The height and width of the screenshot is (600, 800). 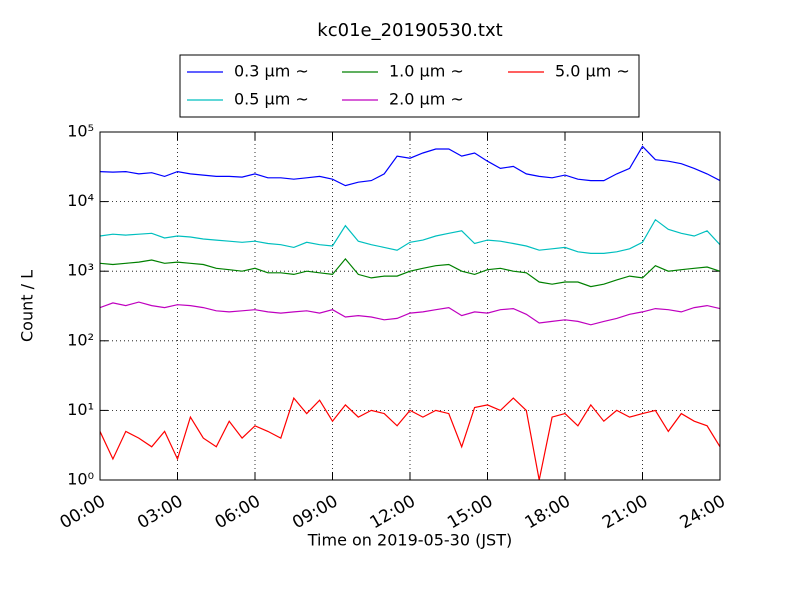 I want to click on legend-label: 0.5 μm ~, so click(x=271, y=99).